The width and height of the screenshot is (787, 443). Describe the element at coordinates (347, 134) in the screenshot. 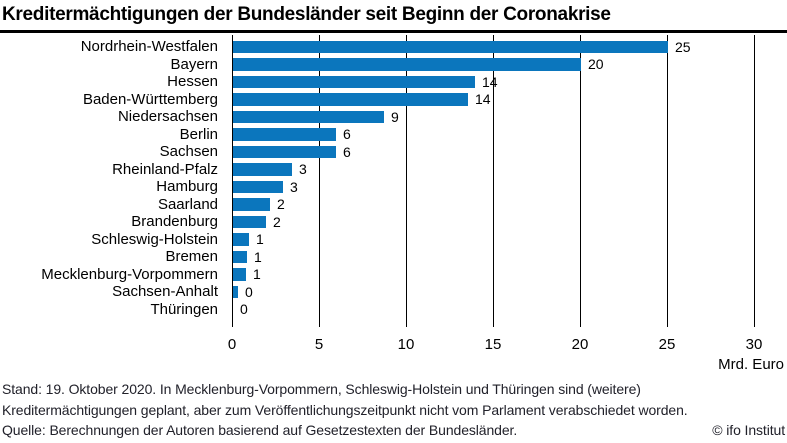

I see `value-label-berlin: 6` at that location.